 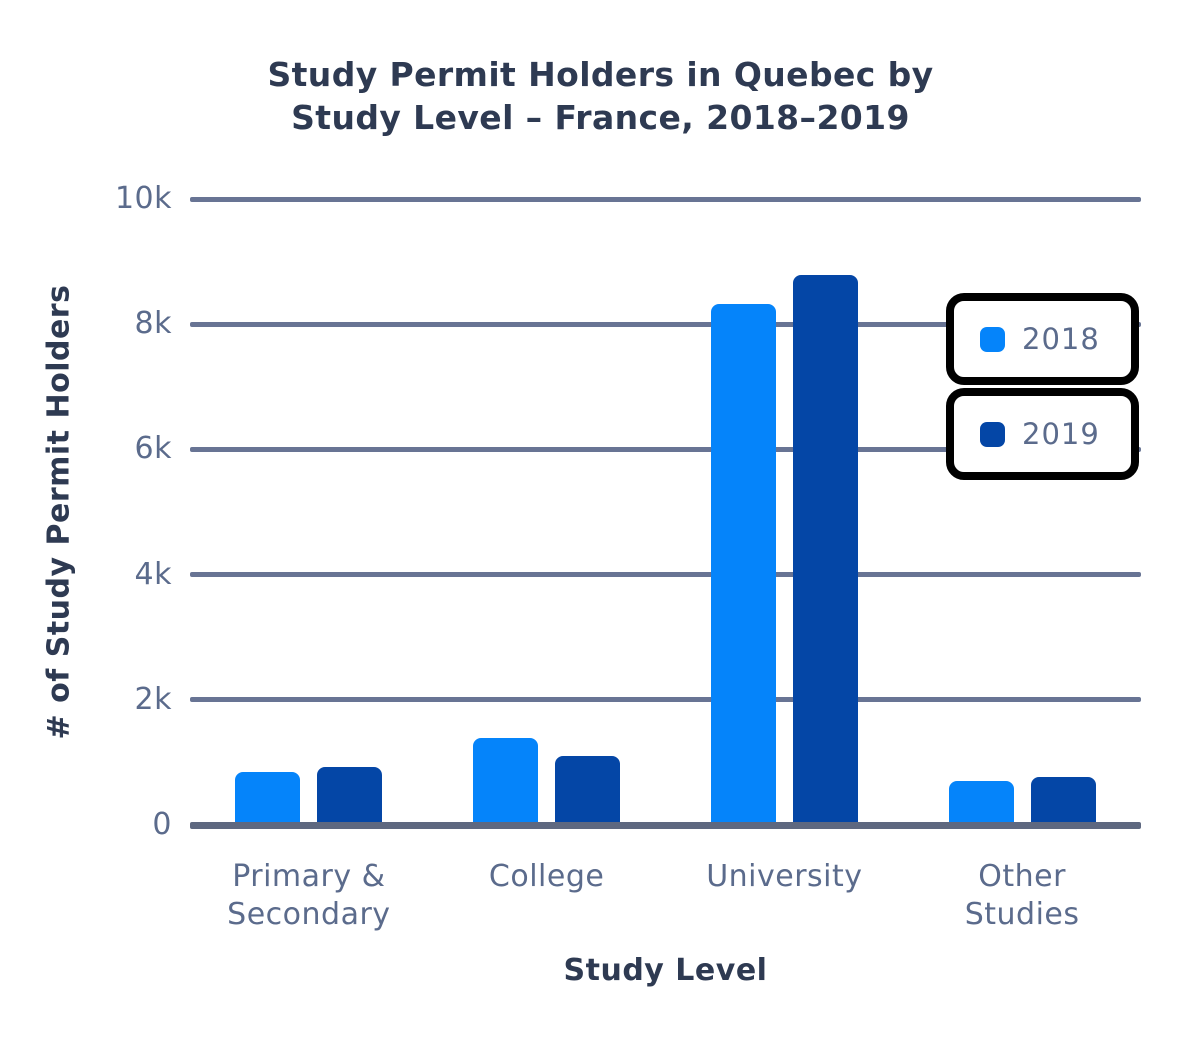 I want to click on legend-item-2018: 2018, so click(x=1042, y=339).